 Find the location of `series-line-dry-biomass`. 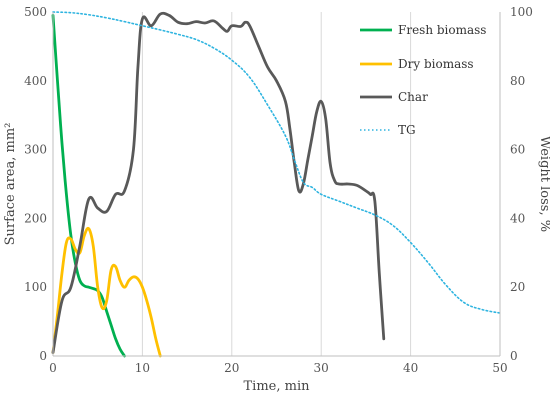

series-line-dry-biomass is located at coordinates (106, 292).